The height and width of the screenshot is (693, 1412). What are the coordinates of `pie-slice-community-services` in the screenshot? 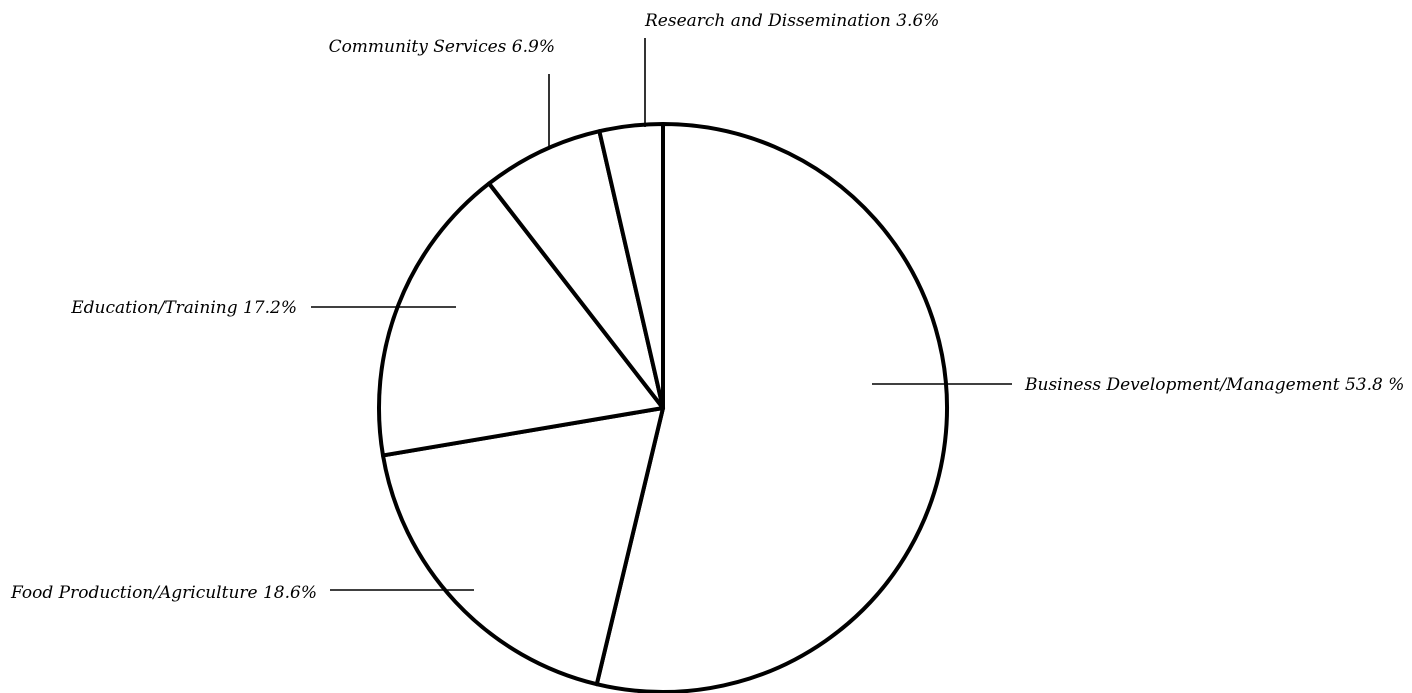 It's located at (576, 269).